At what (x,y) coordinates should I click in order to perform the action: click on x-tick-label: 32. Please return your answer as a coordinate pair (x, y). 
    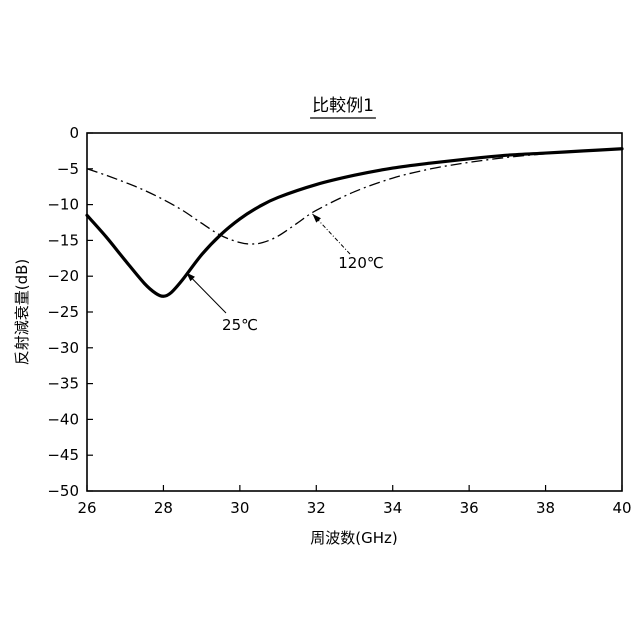
    Looking at the image, I should click on (316, 508).